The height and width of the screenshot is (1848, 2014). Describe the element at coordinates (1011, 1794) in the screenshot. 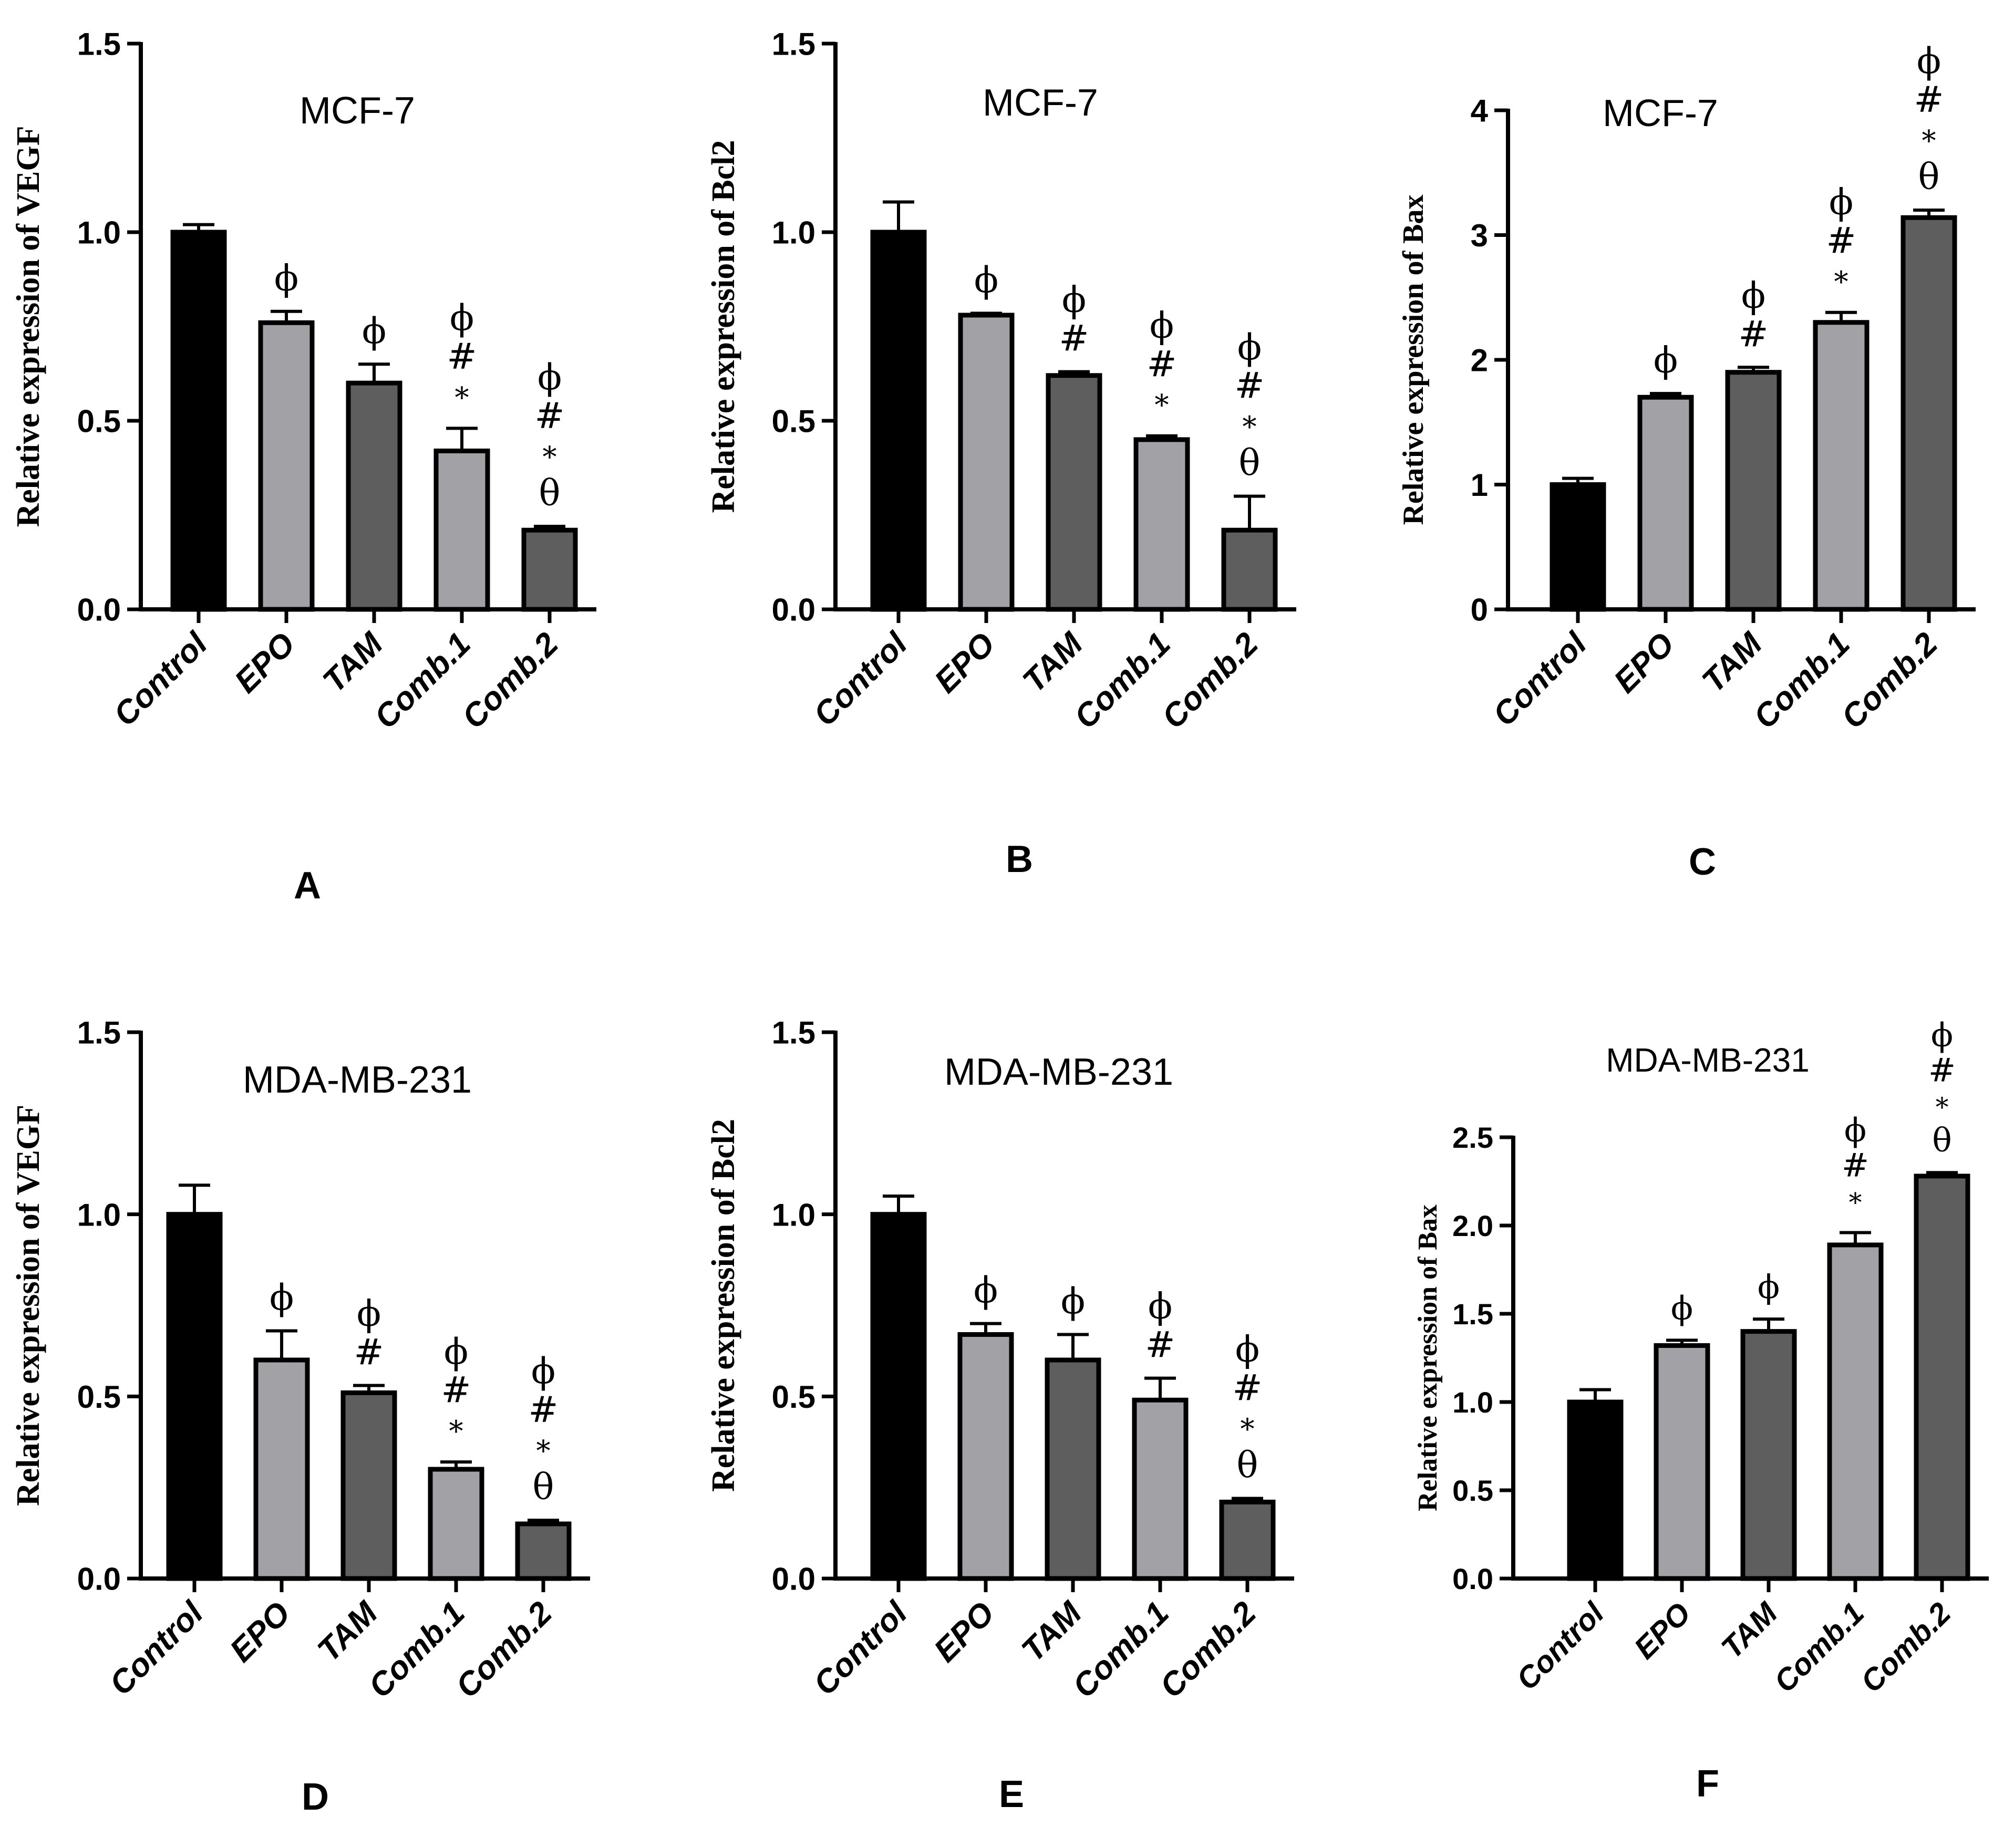

I see `panel-letter: E` at that location.